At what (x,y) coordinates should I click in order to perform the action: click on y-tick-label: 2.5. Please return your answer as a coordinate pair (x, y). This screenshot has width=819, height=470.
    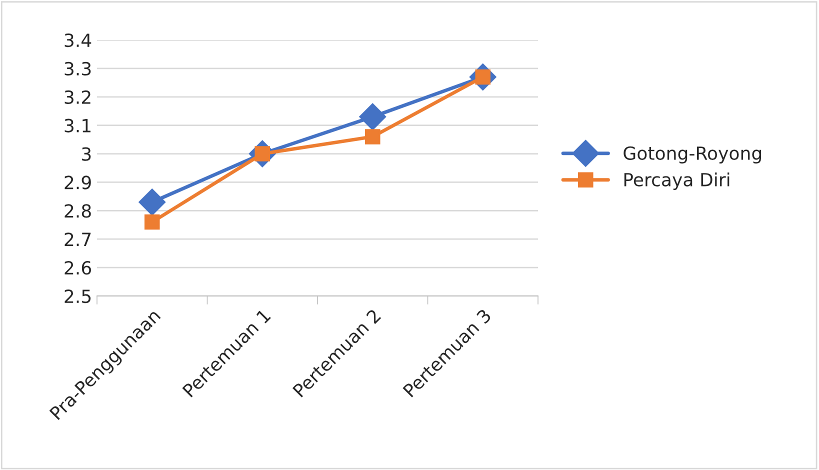
    Looking at the image, I should click on (77, 296).